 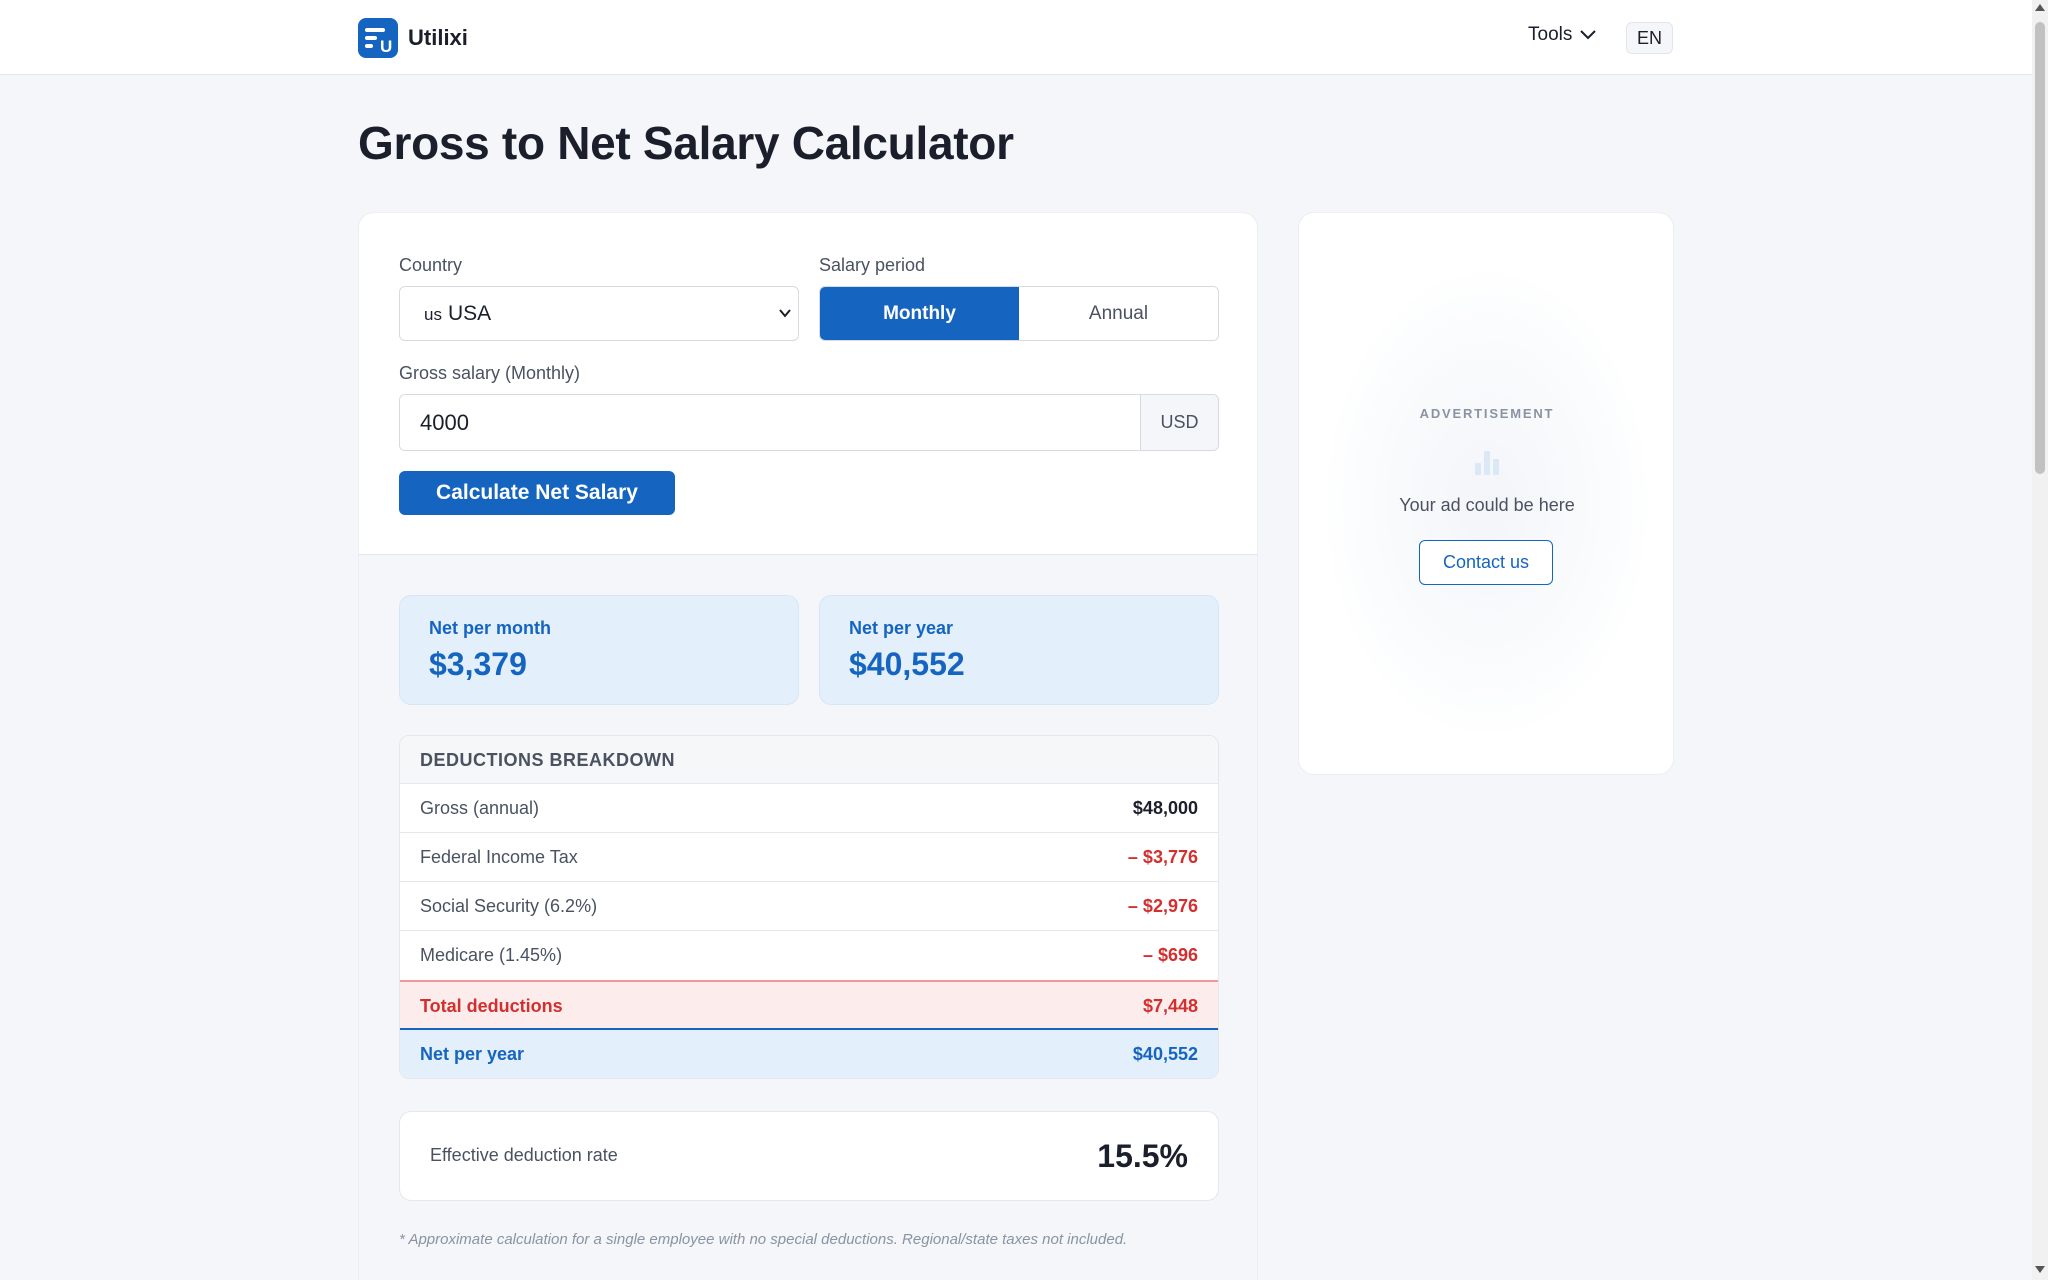 I want to click on currency-addon: USD, so click(x=1179, y=422).